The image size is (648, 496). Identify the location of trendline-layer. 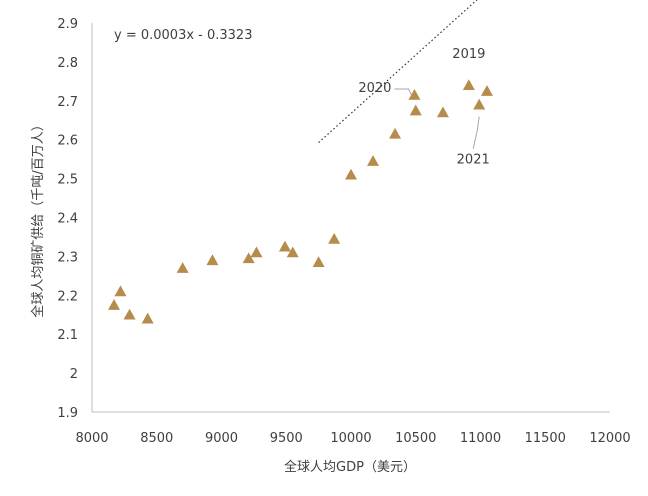
(398, 71).